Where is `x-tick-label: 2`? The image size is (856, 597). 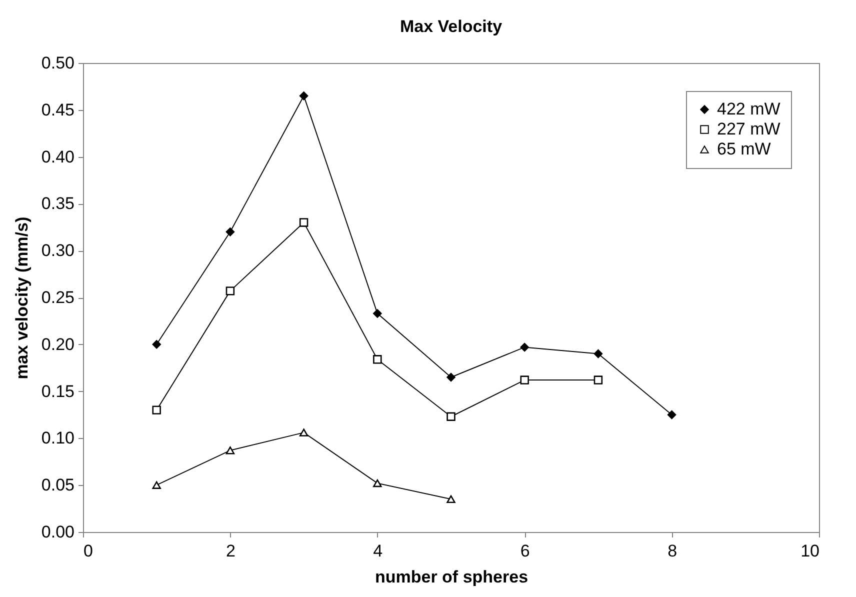
x-tick-label: 2 is located at coordinates (231, 551).